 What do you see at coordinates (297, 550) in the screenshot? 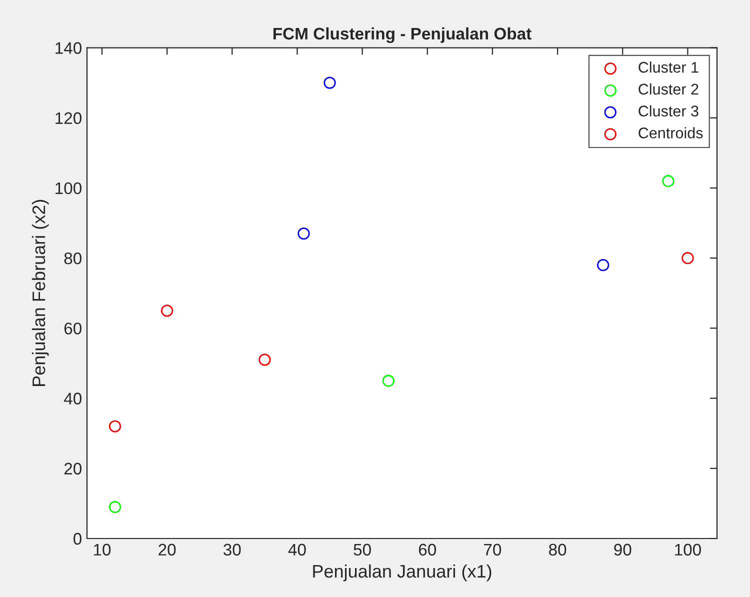
I see `x-tick-label: 40` at bounding box center [297, 550].